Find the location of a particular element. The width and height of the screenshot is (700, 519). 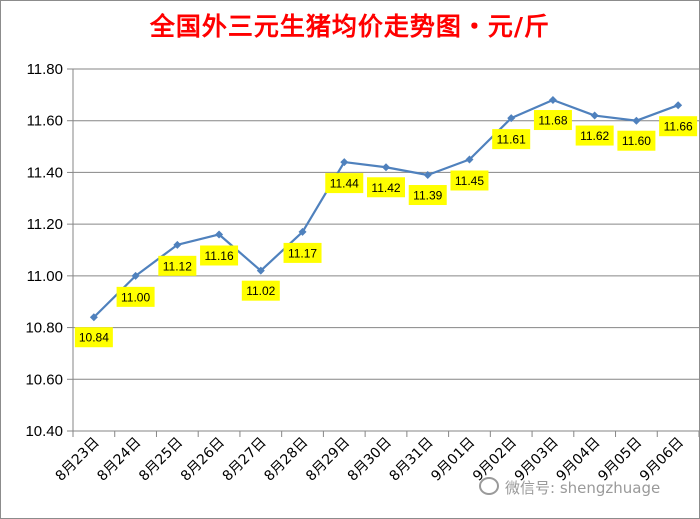

y-tick-label: 11.00 is located at coordinates (45, 276).